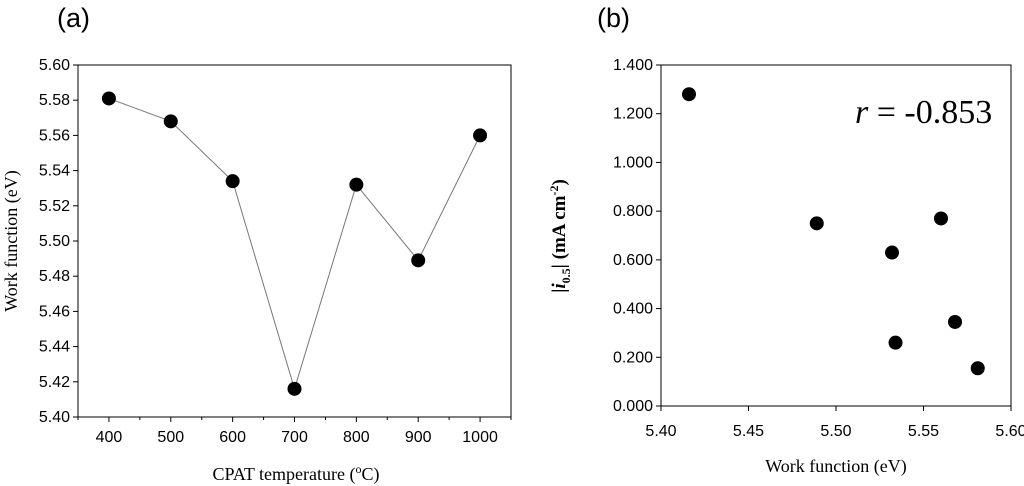 The image size is (1024, 486). I want to click on panel-b-x-tick-label: 5.45, so click(748, 431).